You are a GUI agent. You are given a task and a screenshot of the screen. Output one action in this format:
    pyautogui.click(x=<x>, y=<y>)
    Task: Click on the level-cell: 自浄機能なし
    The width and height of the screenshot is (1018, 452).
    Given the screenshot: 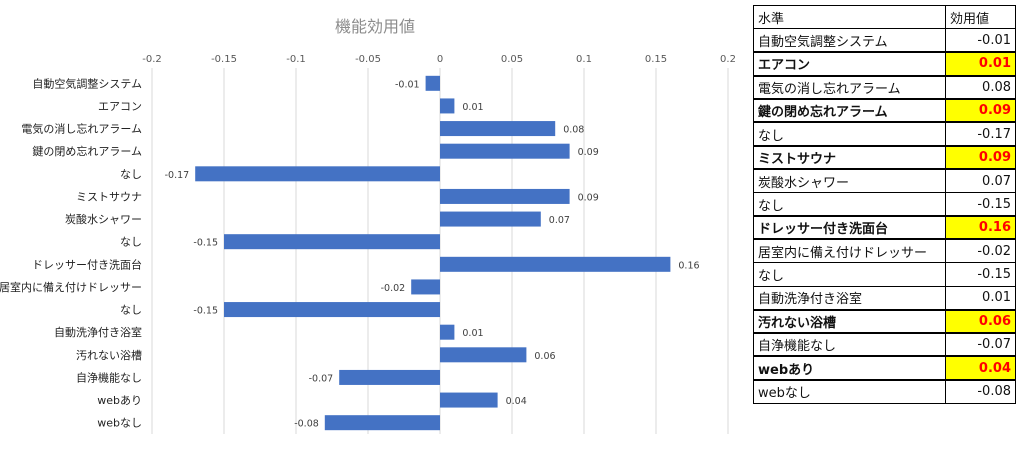 What is the action you would take?
    pyautogui.click(x=849, y=344)
    